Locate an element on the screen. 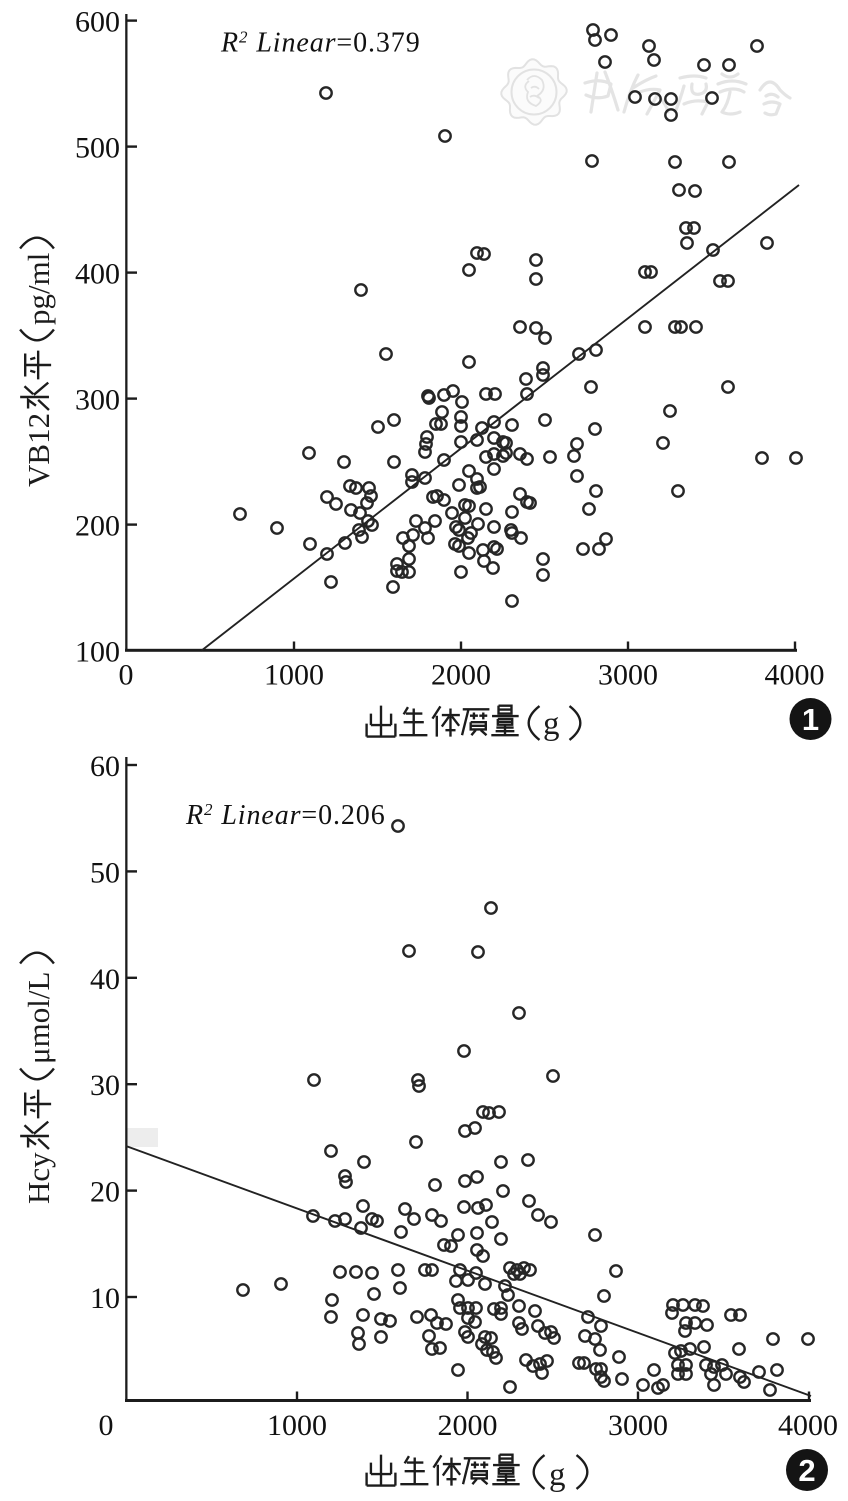 This screenshot has height=1501, width=848. svg-text: 60 is located at coordinates (105, 766).